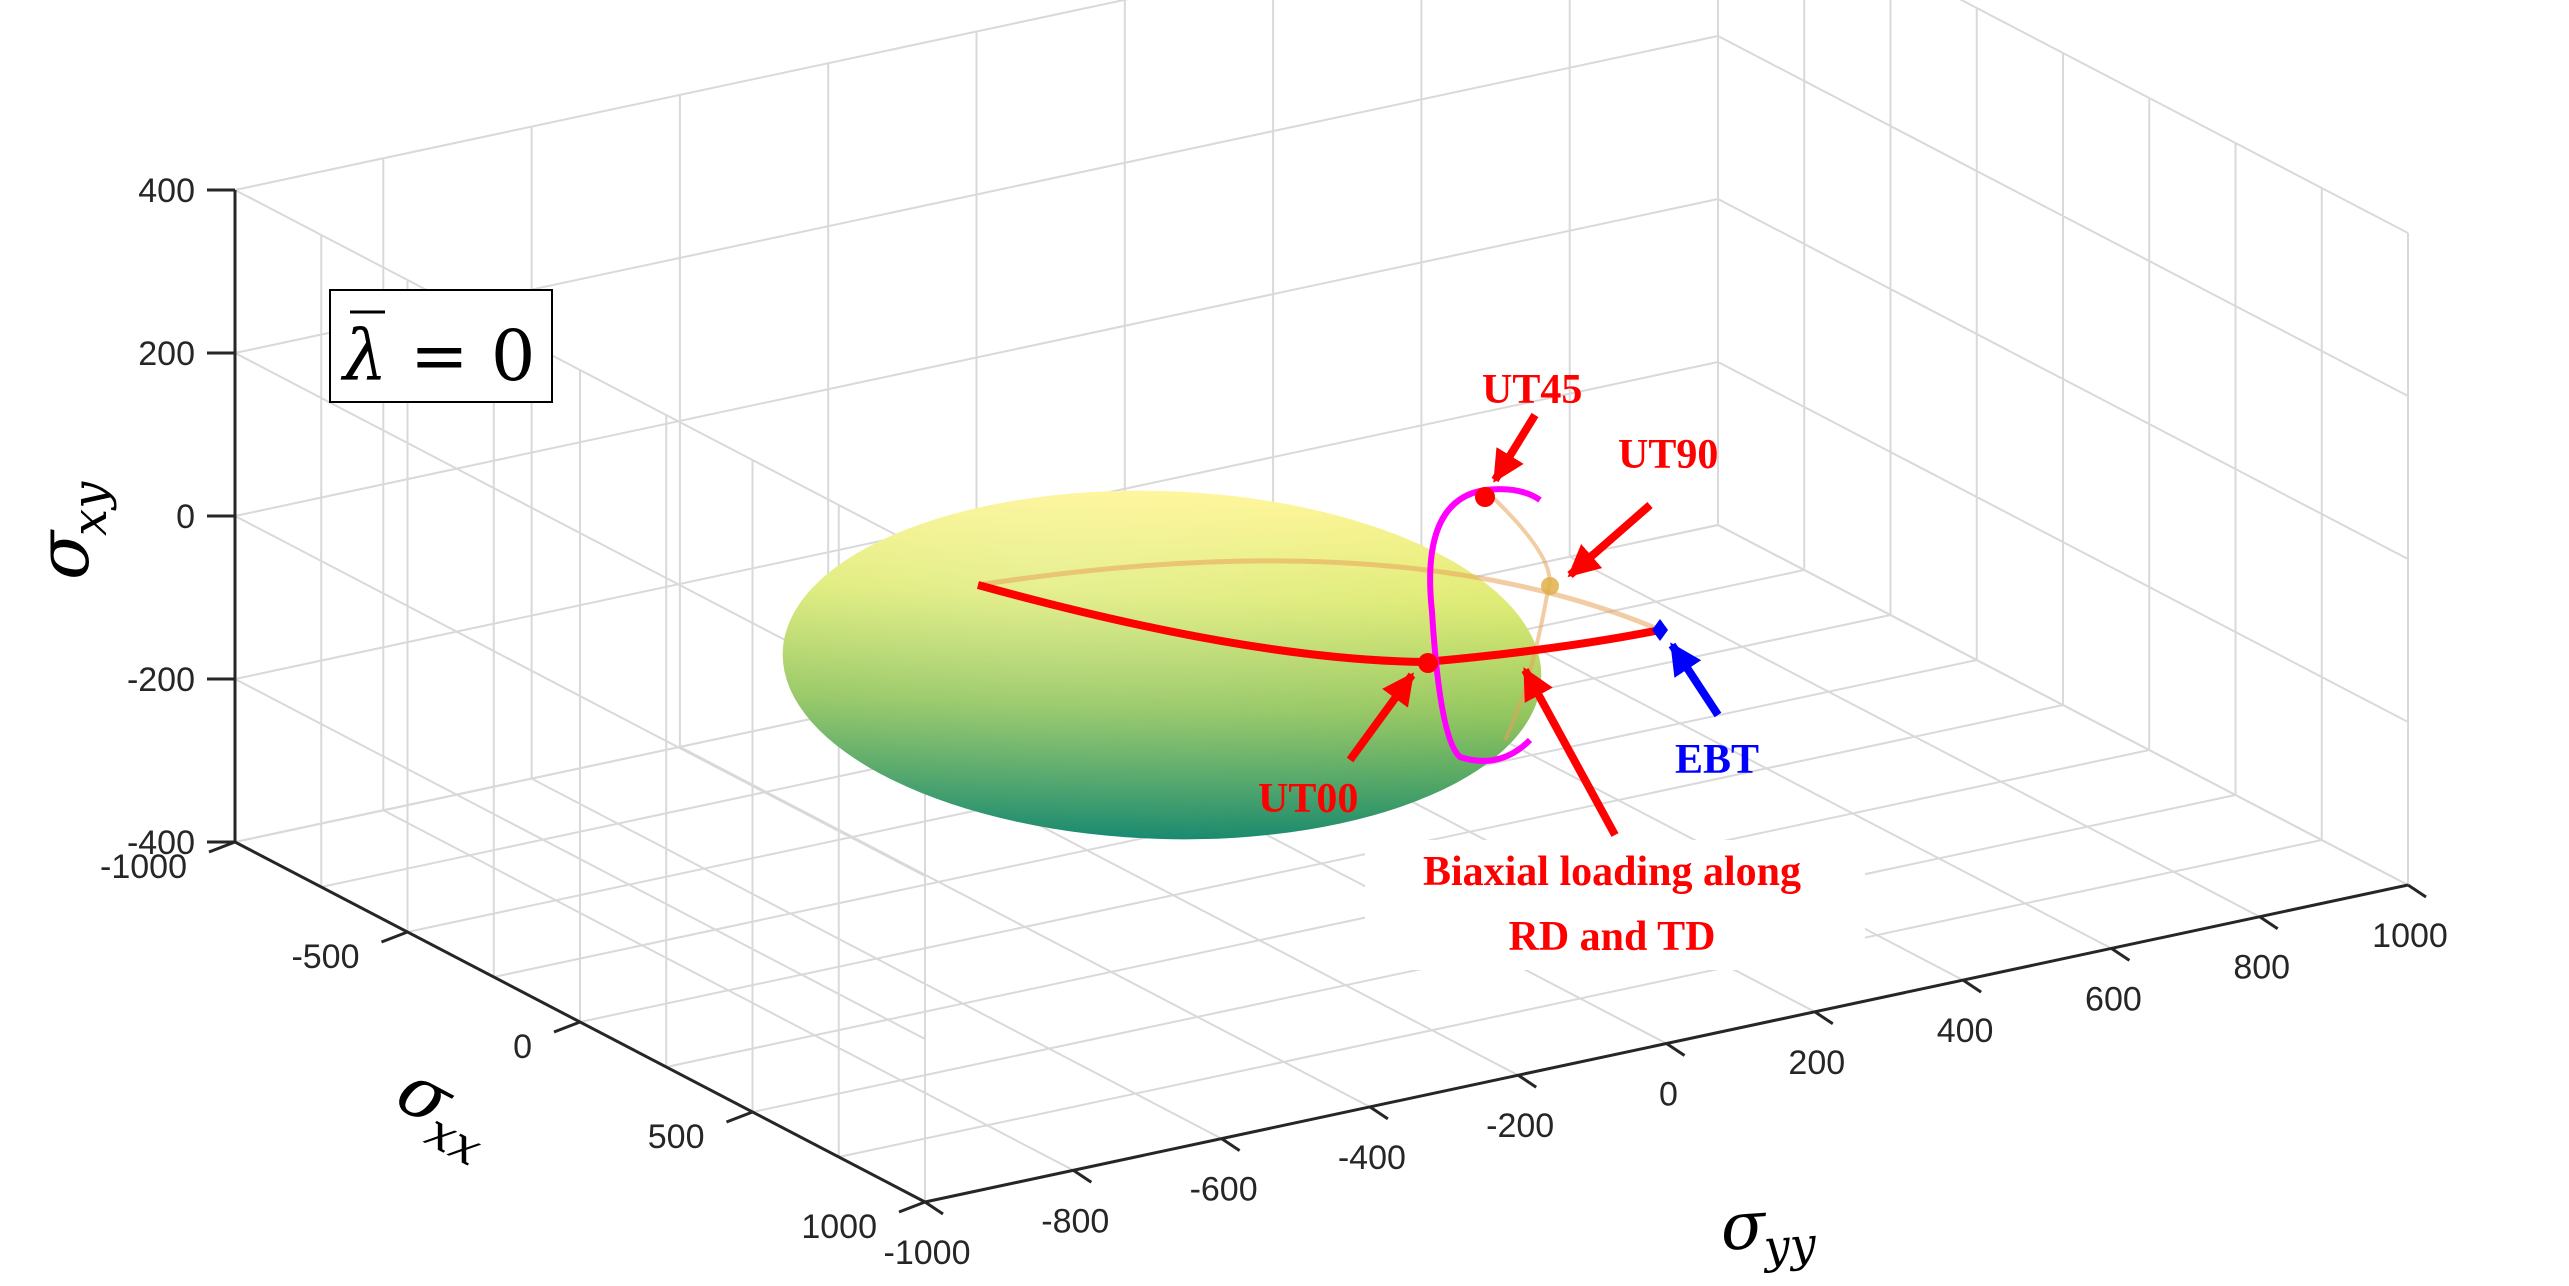 The image size is (2569, 1286). I want to click on z-axis-label-main: σ, so click(63, 554).